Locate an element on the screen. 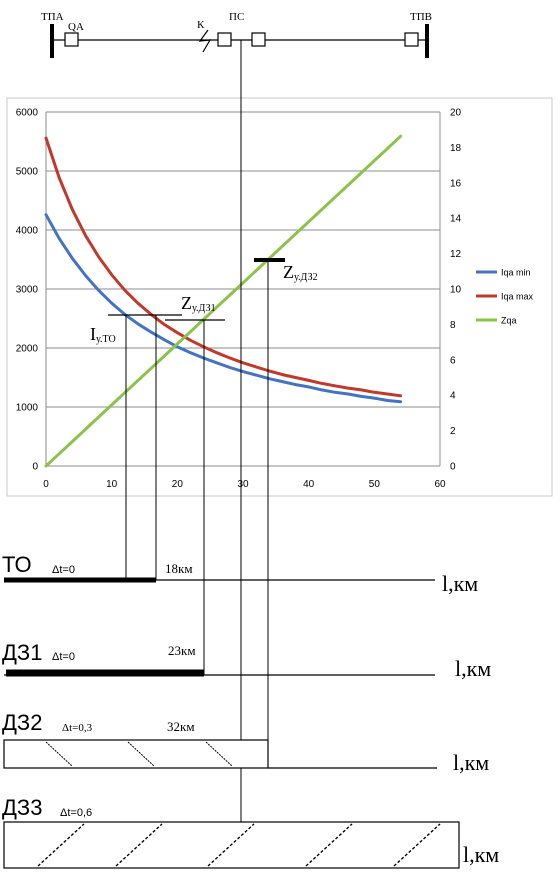 The width and height of the screenshot is (560, 883). breaker-b is located at coordinates (411, 39).